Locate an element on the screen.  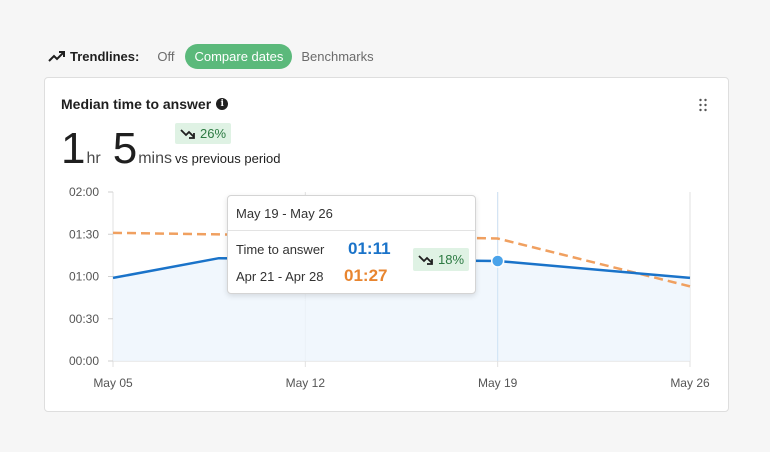
delta-badge: 26% is located at coordinates (203, 133).